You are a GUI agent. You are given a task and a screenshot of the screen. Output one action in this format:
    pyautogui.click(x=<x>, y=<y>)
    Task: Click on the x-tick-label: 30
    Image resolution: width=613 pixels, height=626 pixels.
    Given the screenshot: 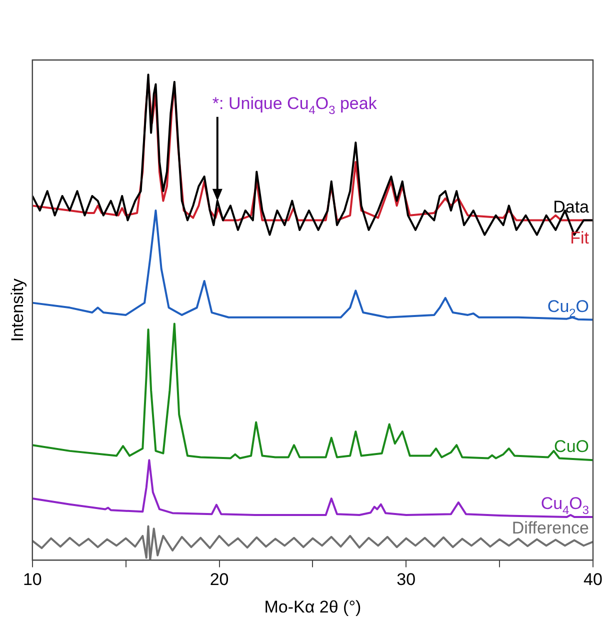 What is the action you would take?
    pyautogui.click(x=406, y=580)
    